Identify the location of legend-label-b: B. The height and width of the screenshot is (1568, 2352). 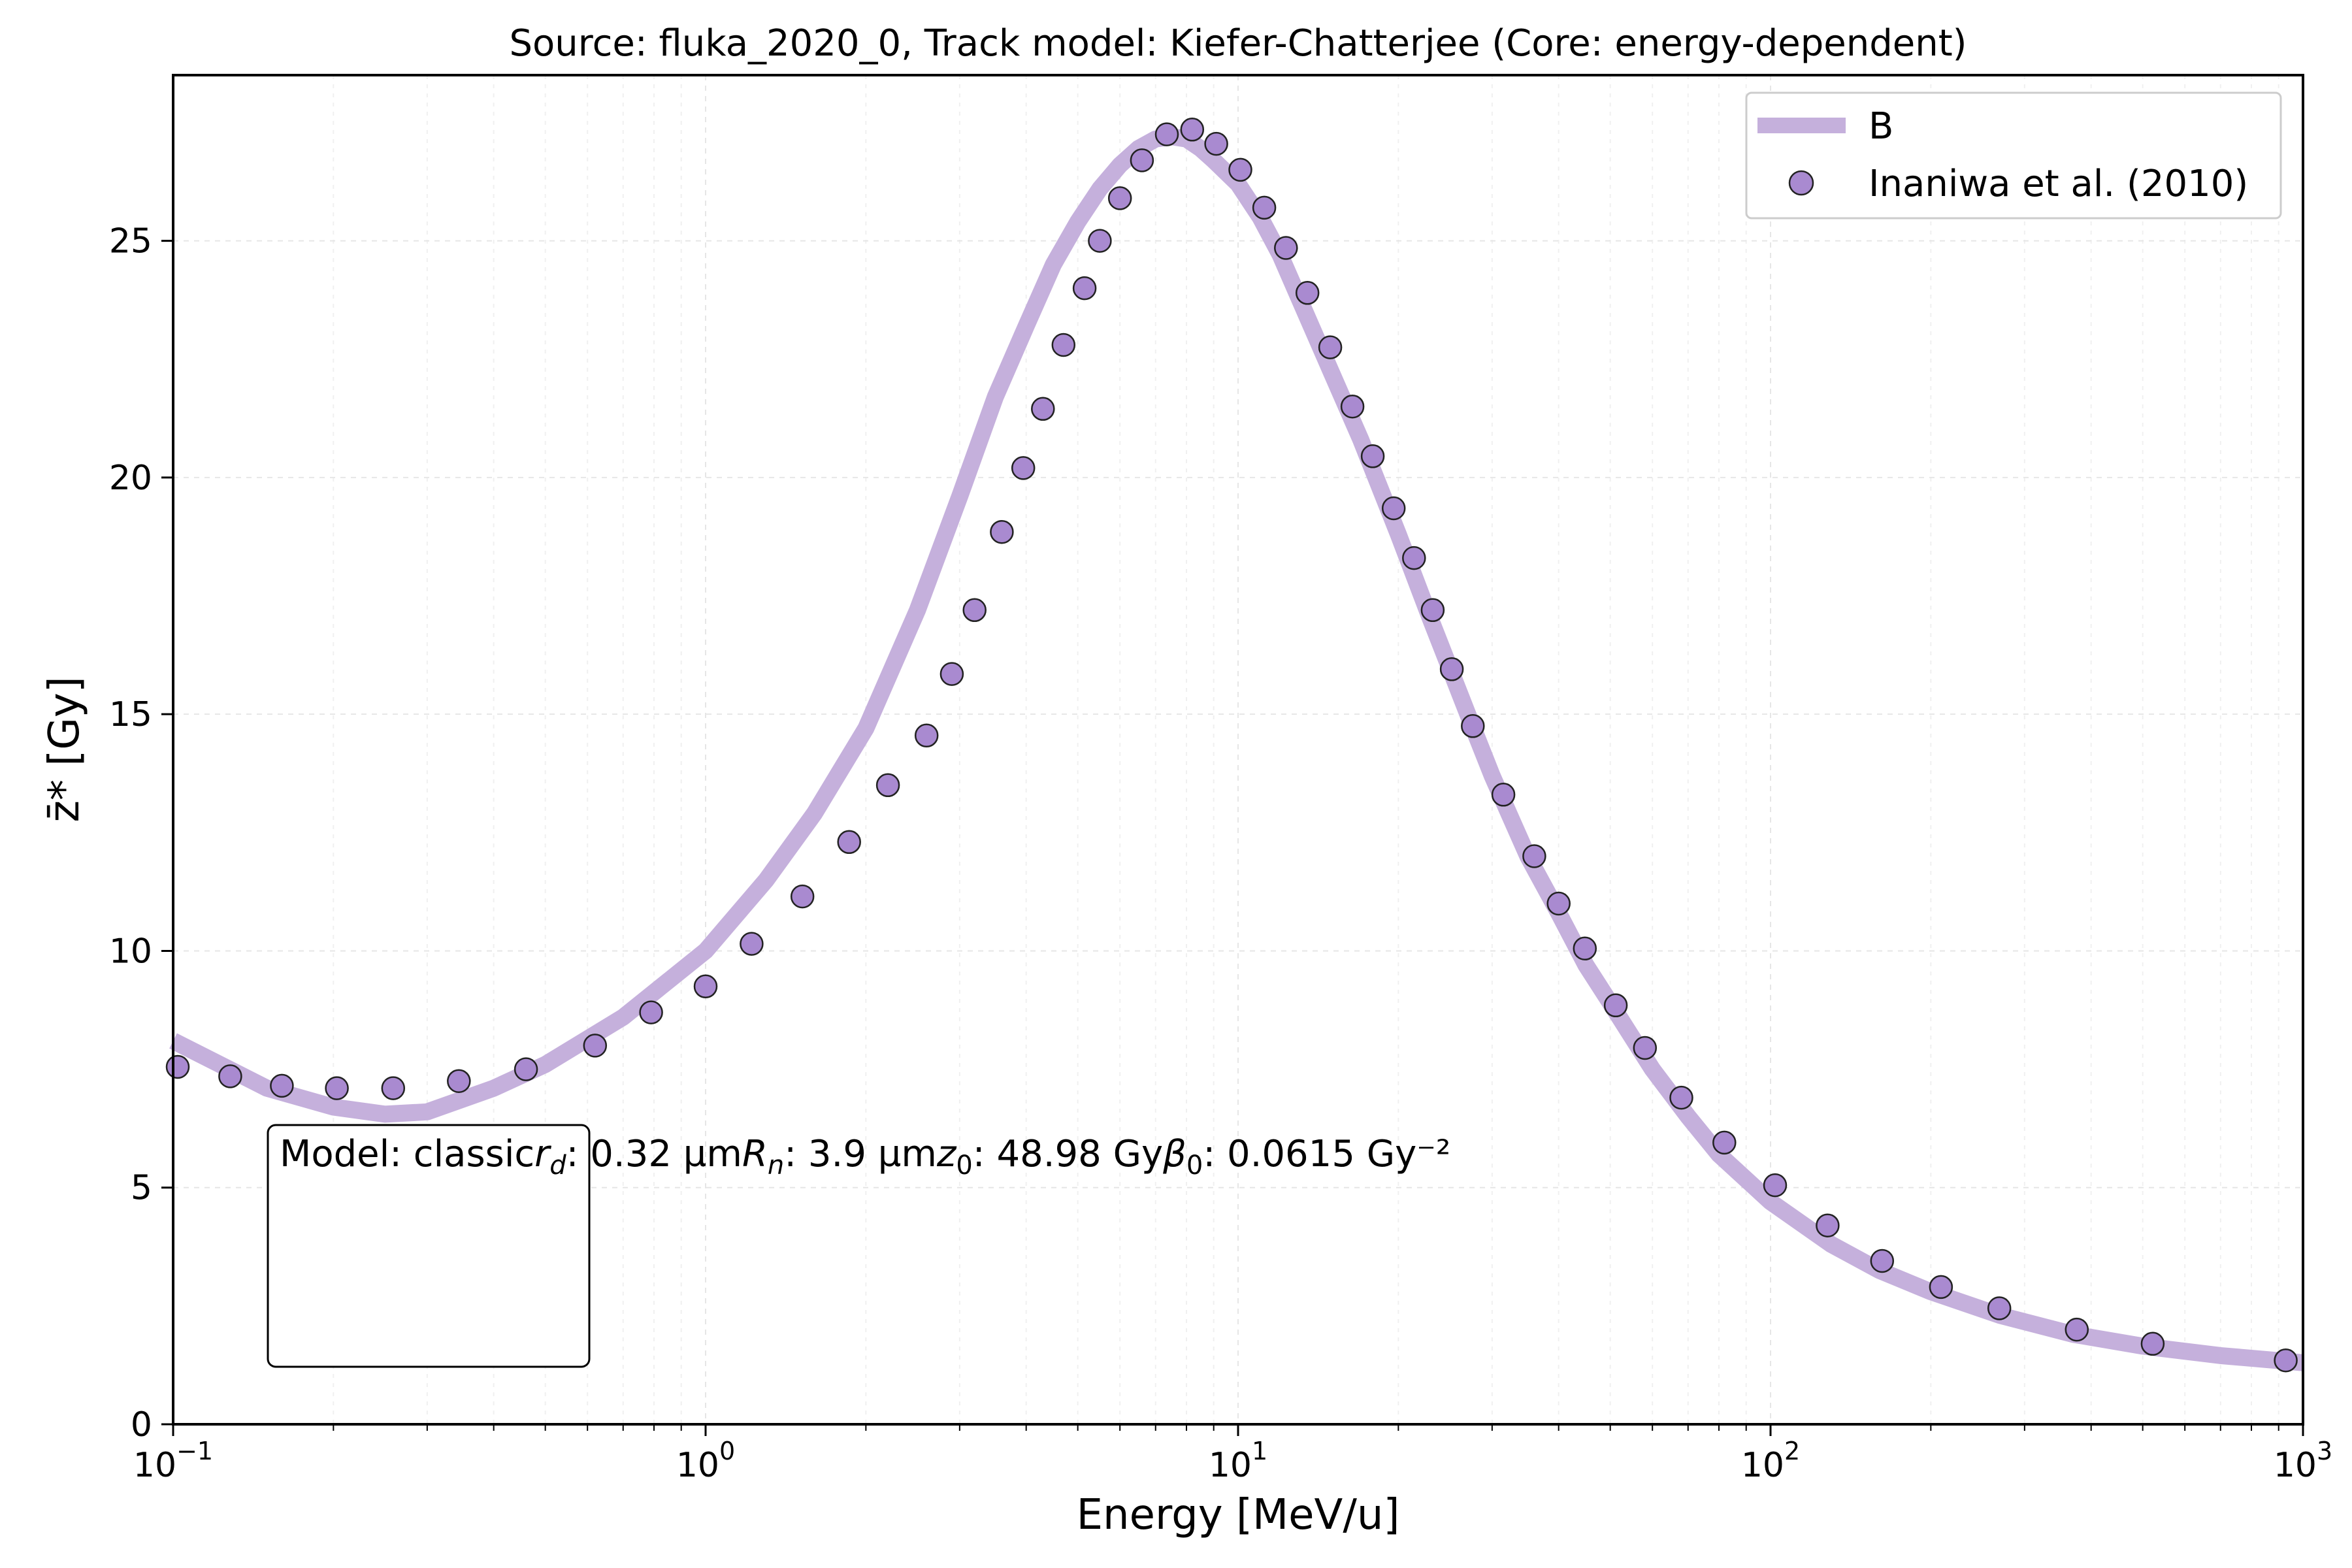
(1881, 126).